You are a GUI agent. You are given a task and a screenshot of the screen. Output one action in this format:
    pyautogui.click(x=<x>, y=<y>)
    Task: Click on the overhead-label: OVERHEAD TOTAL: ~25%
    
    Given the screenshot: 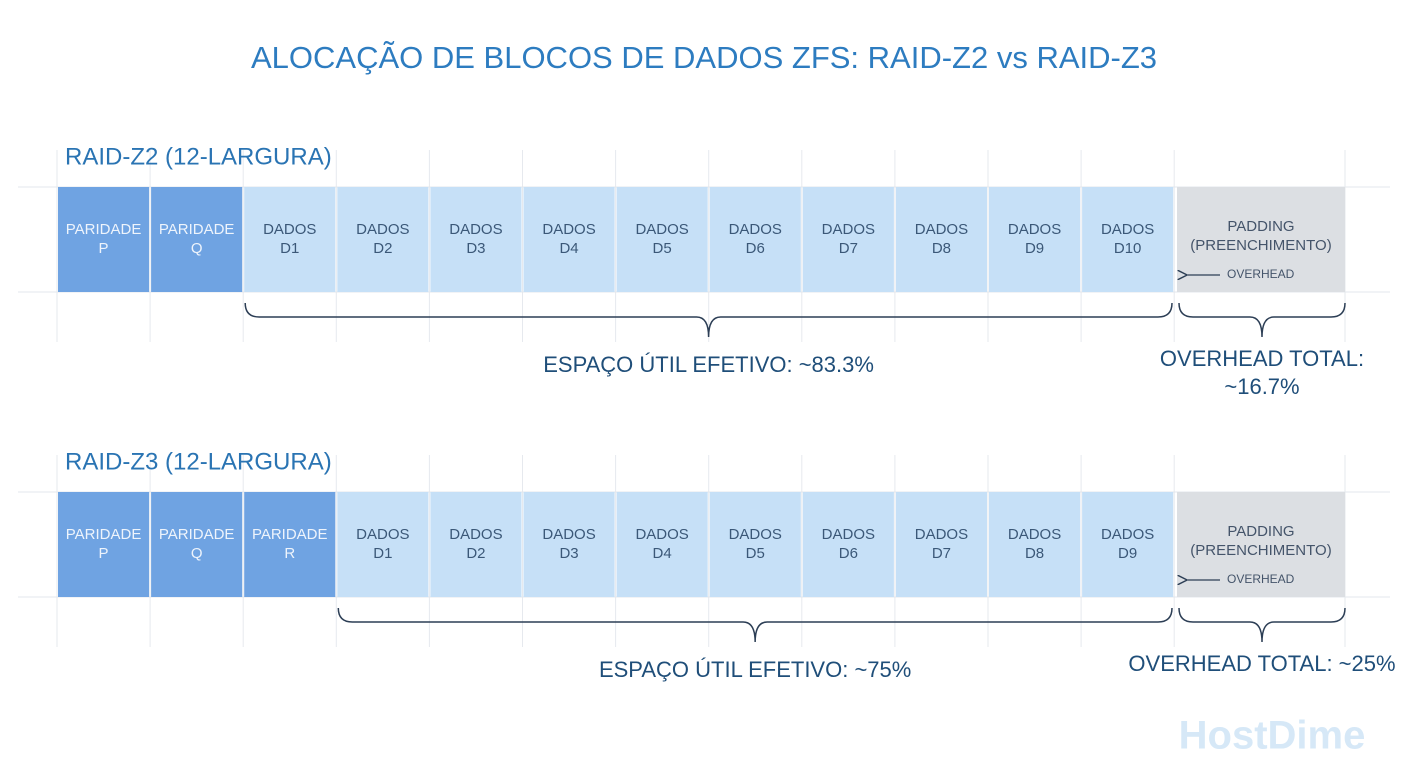 What is the action you would take?
    pyautogui.click(x=1261, y=663)
    